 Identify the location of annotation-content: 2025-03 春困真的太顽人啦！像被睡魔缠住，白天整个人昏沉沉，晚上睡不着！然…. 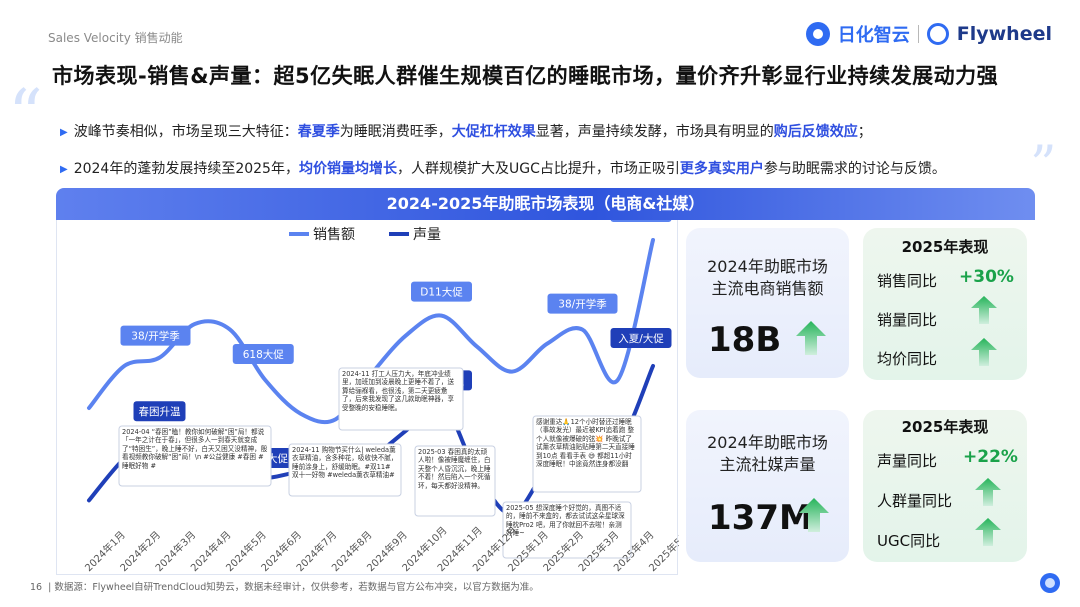
(454, 469).